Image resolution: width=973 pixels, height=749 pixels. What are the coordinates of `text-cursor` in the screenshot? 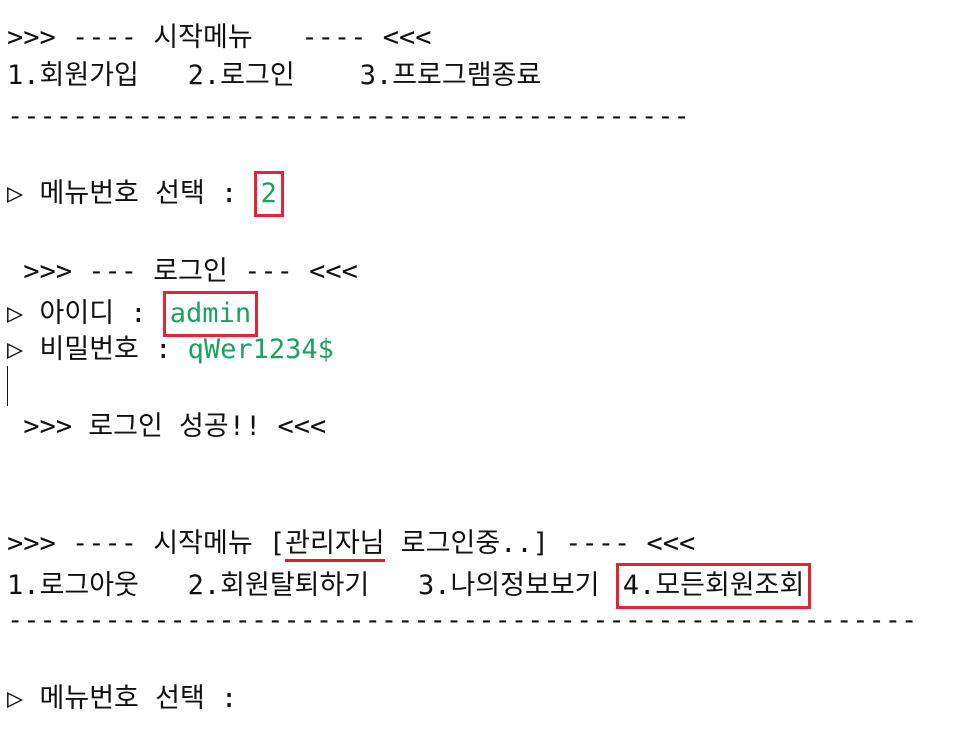 It's located at (7, 386).